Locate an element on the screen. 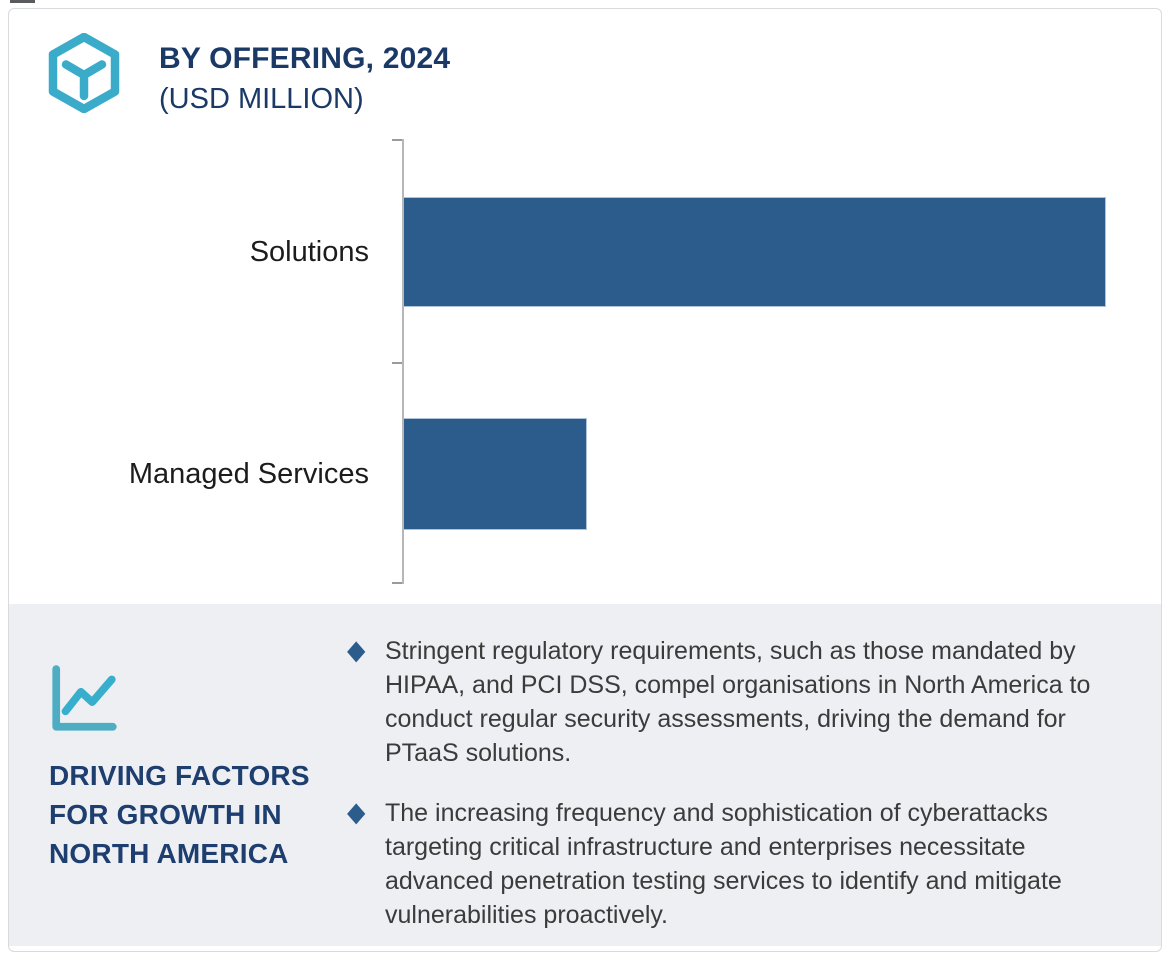 The image size is (1170, 964). hexagon-box-icon is located at coordinates (84, 73).